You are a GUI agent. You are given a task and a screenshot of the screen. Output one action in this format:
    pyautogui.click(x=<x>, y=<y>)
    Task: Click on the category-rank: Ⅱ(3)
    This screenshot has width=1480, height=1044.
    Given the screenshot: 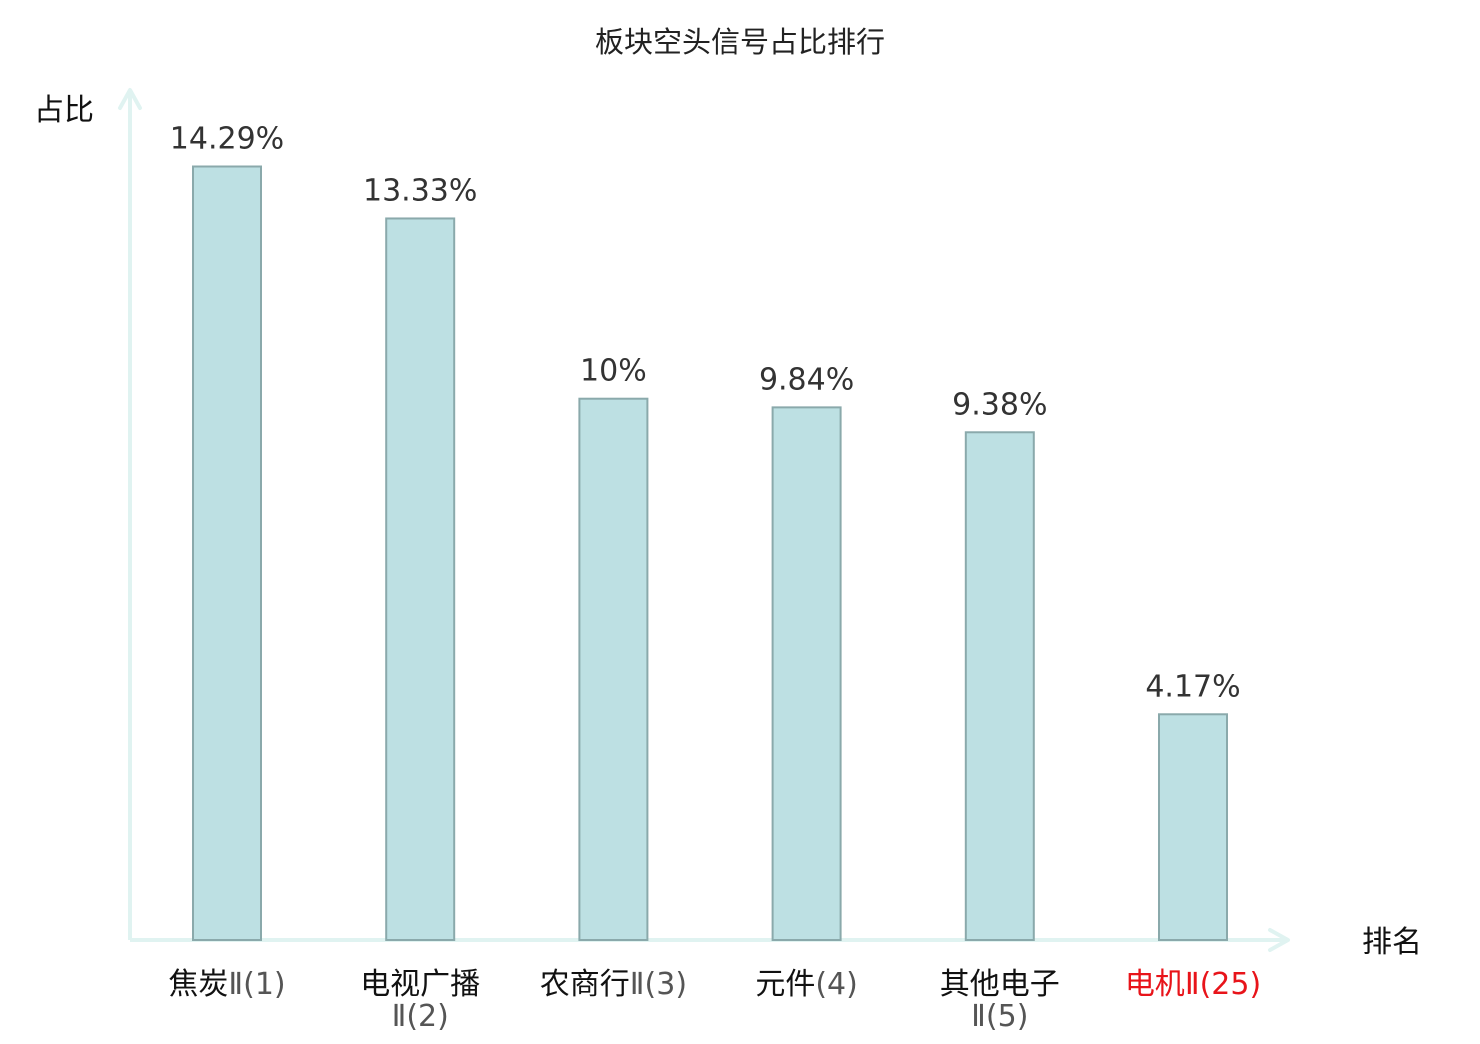 What is the action you would take?
    pyautogui.click(x=658, y=984)
    